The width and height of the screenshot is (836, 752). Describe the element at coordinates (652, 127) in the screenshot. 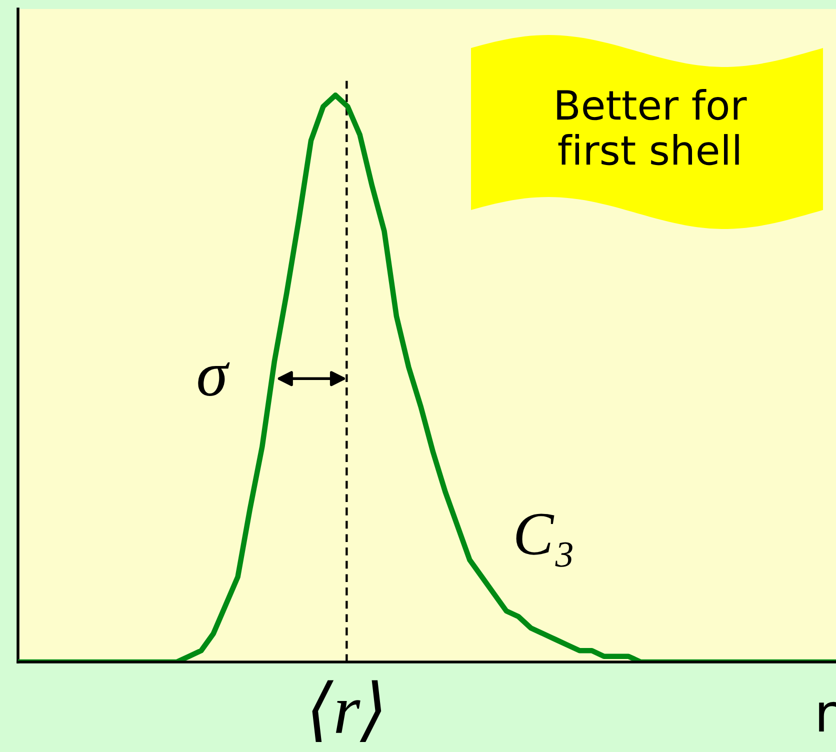

I see `annotation: Better for first shell` at that location.